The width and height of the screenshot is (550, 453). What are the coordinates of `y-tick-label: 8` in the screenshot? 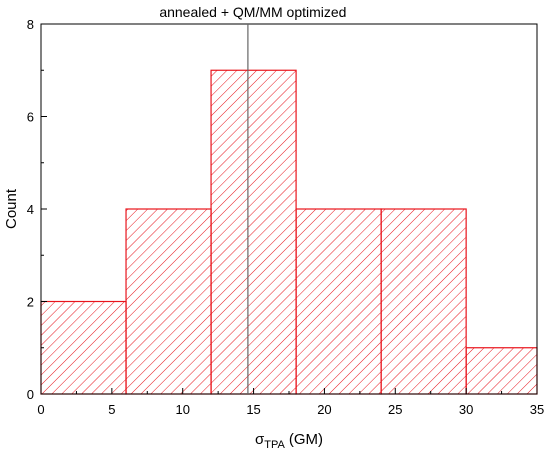 It's located at (30, 24).